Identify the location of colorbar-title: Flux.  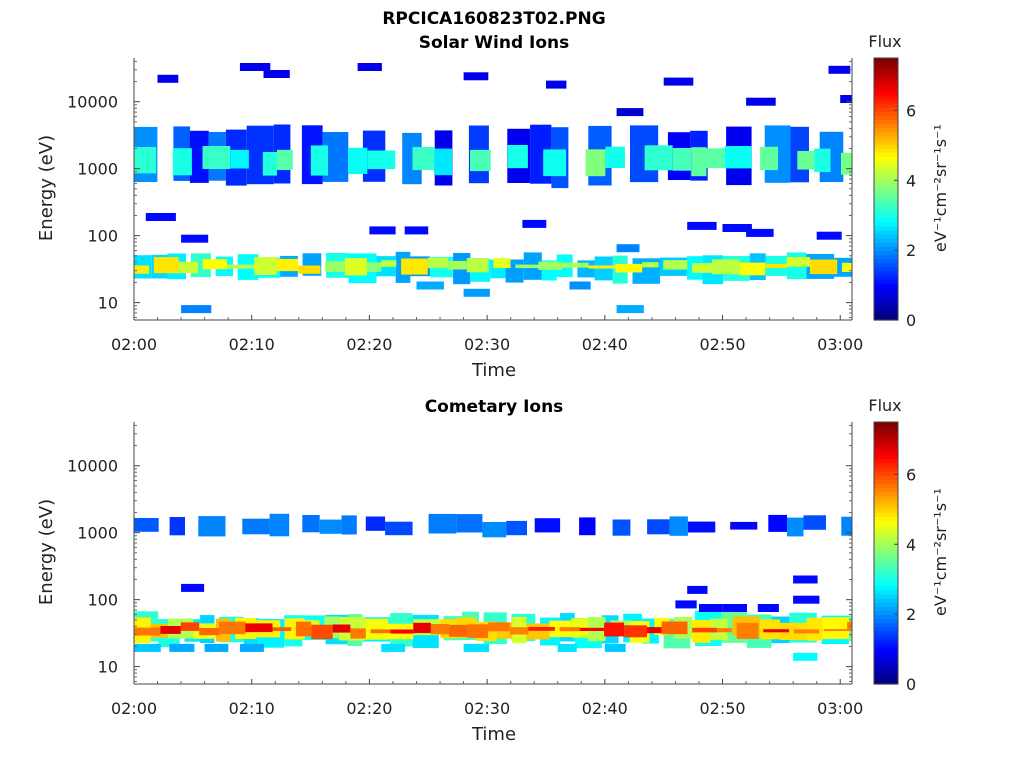
(884, 41).